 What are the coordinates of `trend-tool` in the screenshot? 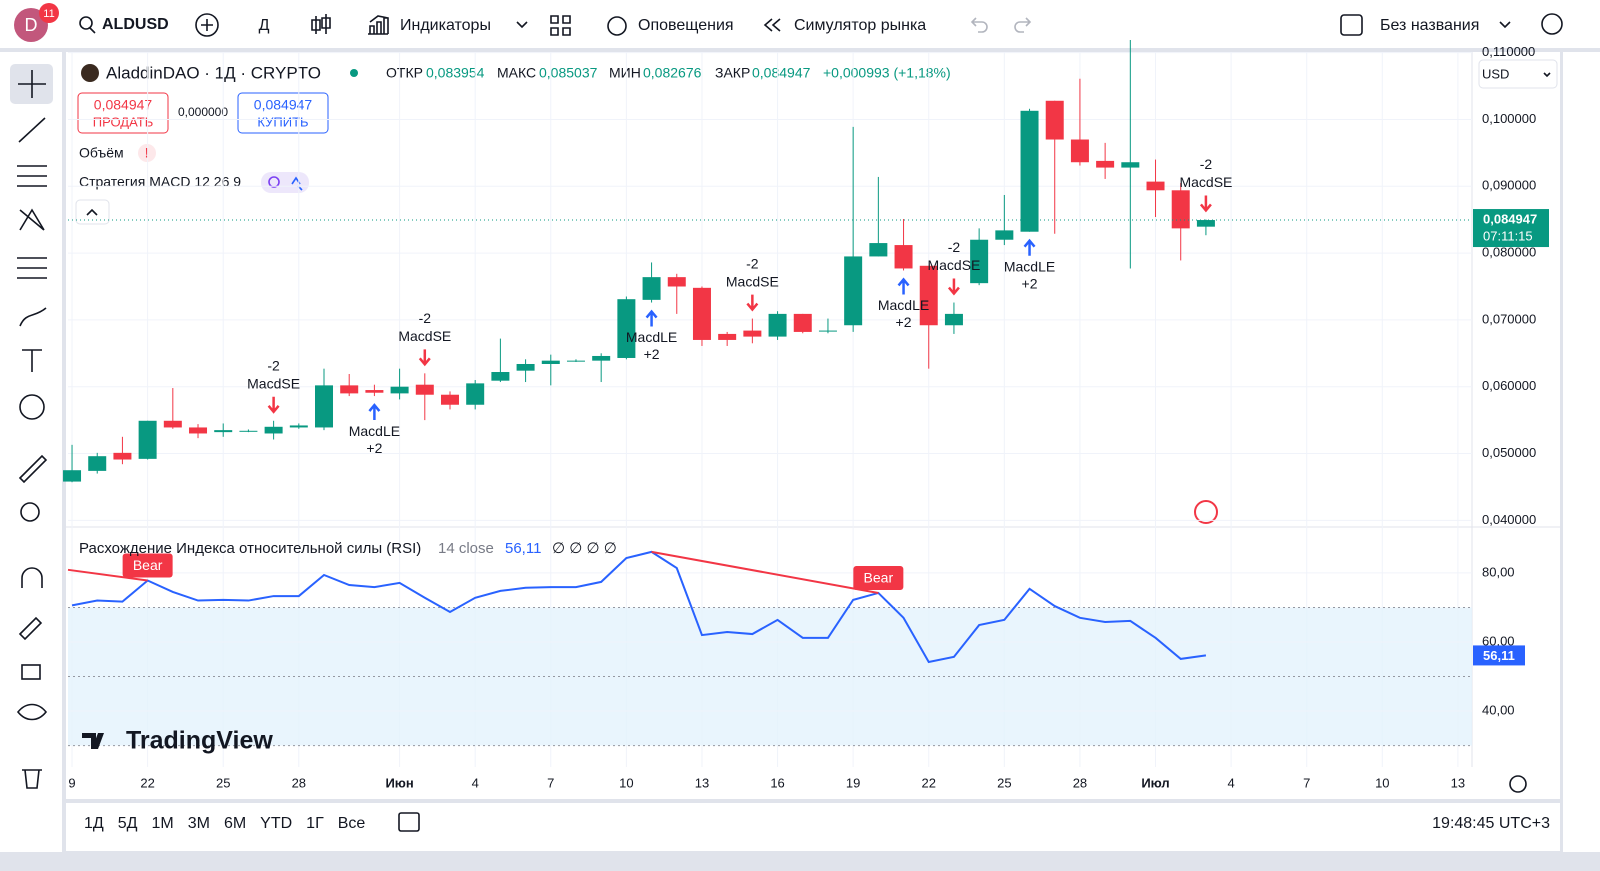 It's located at (32, 130).